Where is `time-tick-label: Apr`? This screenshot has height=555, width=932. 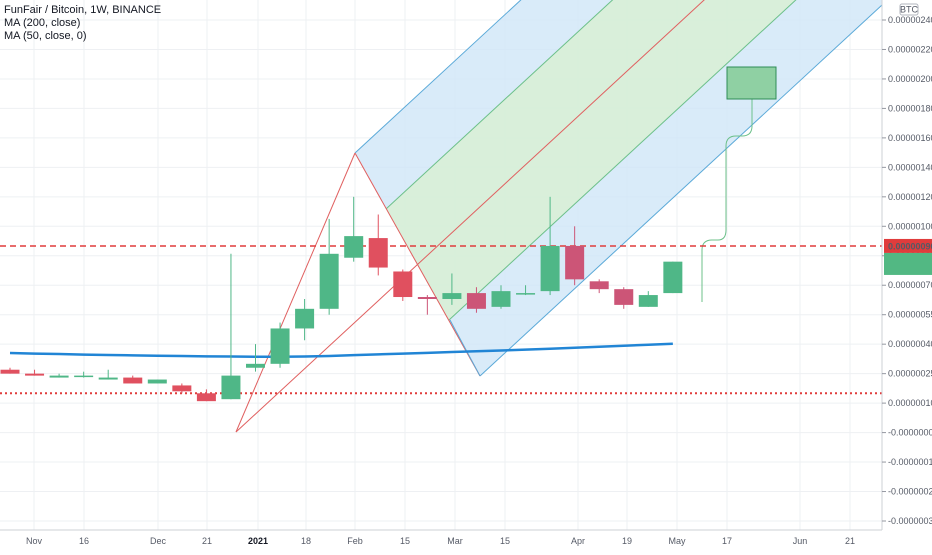
time-tick-label: Apr is located at coordinates (578, 541).